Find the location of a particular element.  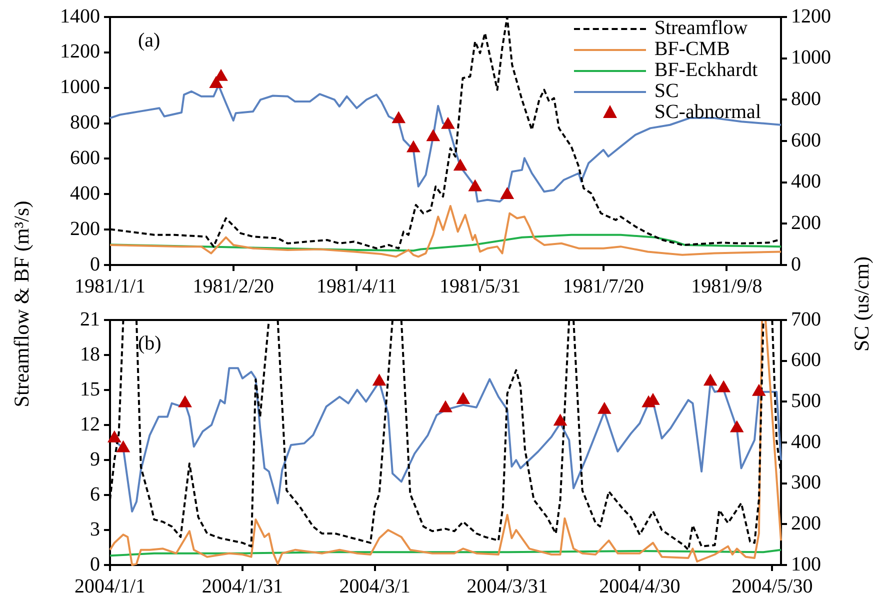

legend-label: SC-abnormal is located at coordinates (707, 112).